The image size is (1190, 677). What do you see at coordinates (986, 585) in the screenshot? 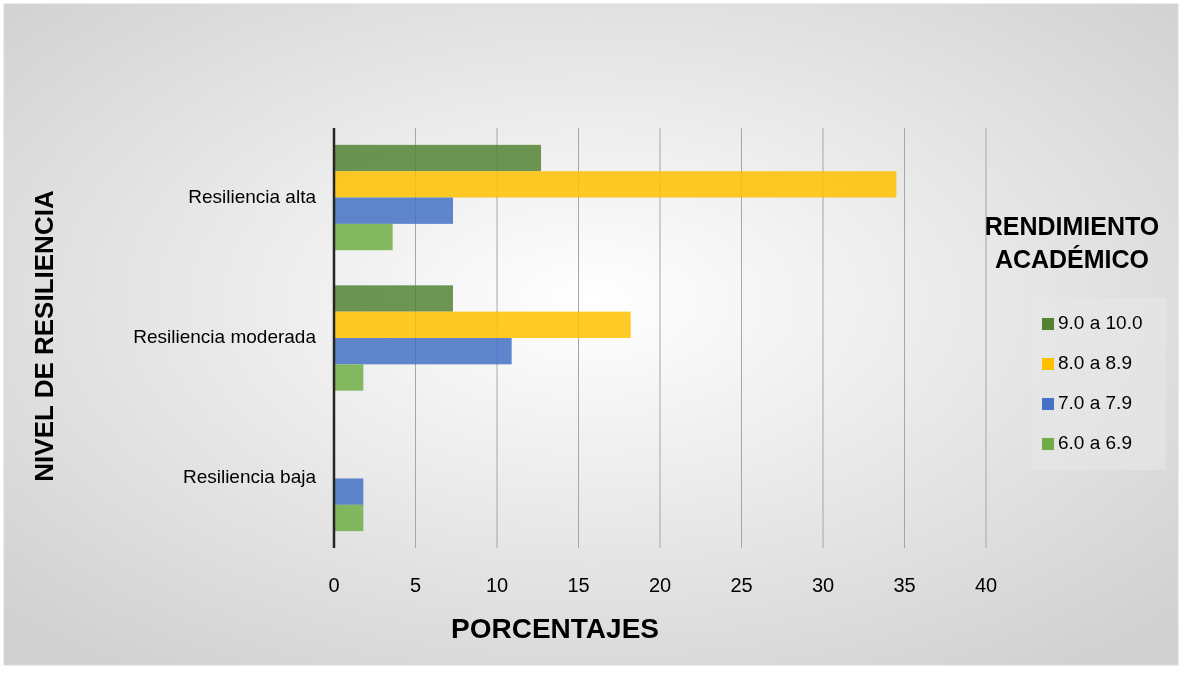
I see `x-tick-label: 40` at bounding box center [986, 585].